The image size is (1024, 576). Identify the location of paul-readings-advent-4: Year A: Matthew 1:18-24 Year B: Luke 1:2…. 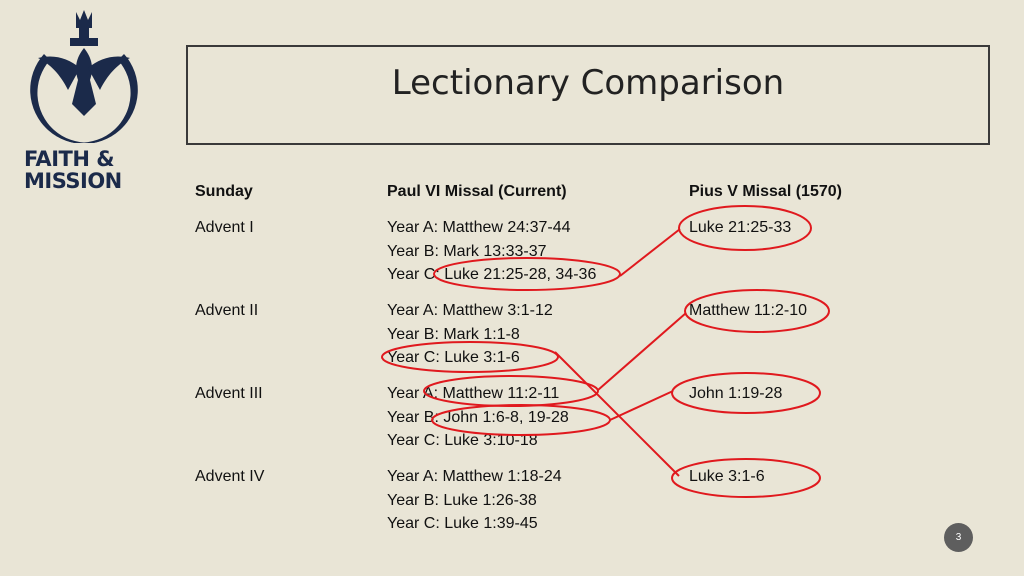
(474, 500).